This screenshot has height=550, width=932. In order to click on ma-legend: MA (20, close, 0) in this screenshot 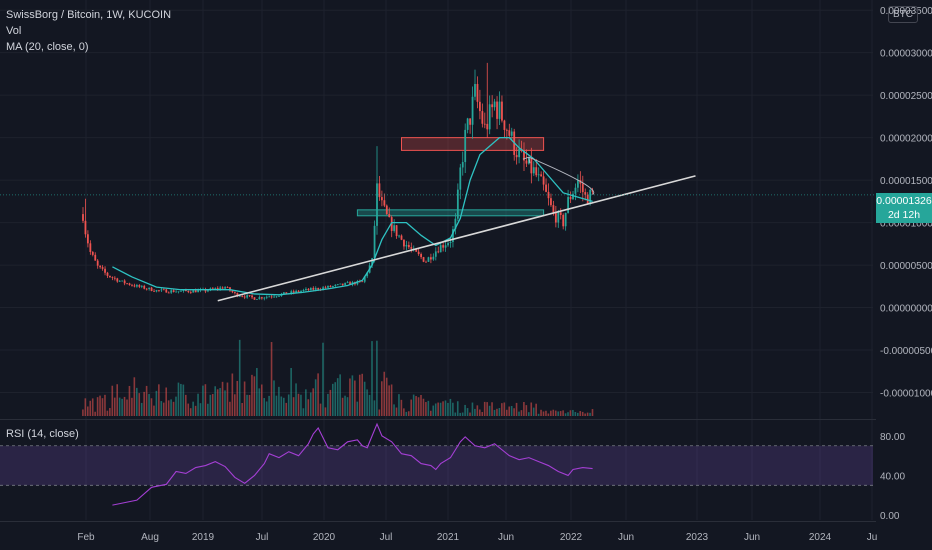, I will do `click(47, 47)`.